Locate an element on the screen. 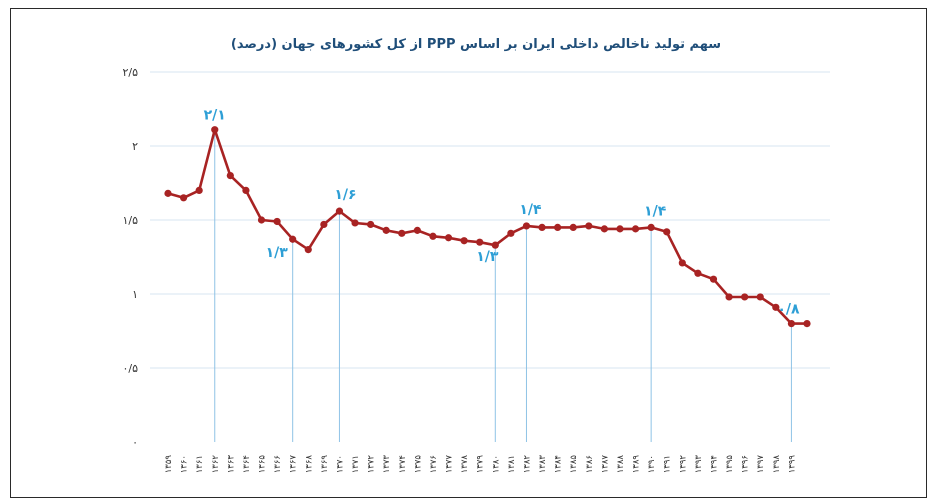 This screenshot has width=933, height=503. x-tick-label: ۱۳۹۶ is located at coordinates (746, 464).